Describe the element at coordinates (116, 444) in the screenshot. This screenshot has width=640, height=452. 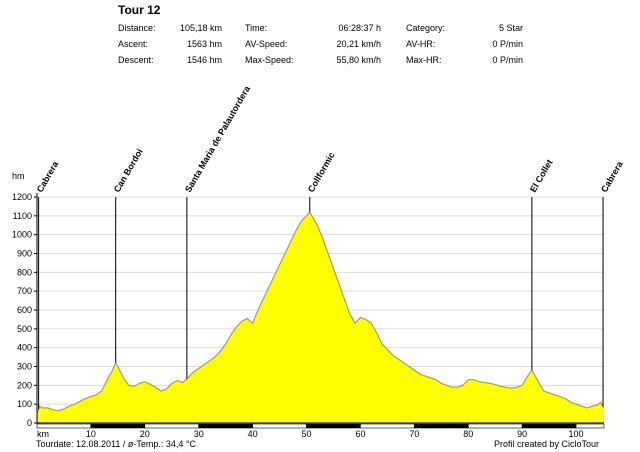
I see `tour-date: Tourdate: 12.08.2011 / ø-Temp.: 34,4 °C` at that location.